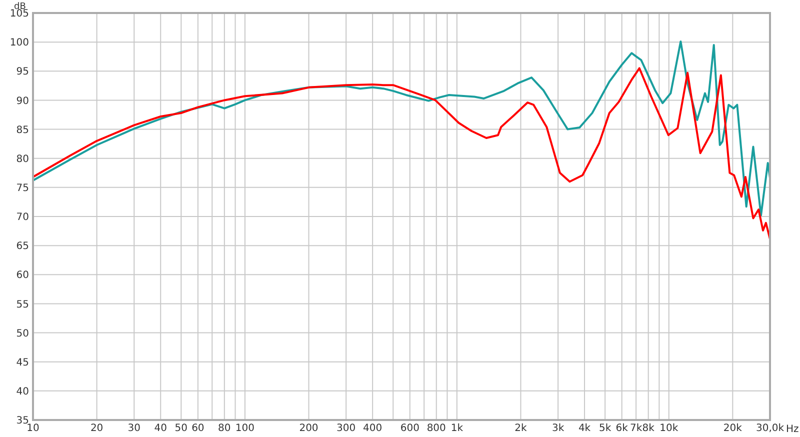  Describe the element at coordinates (19, 43) in the screenshot. I see `y-tick-label: 100` at that location.